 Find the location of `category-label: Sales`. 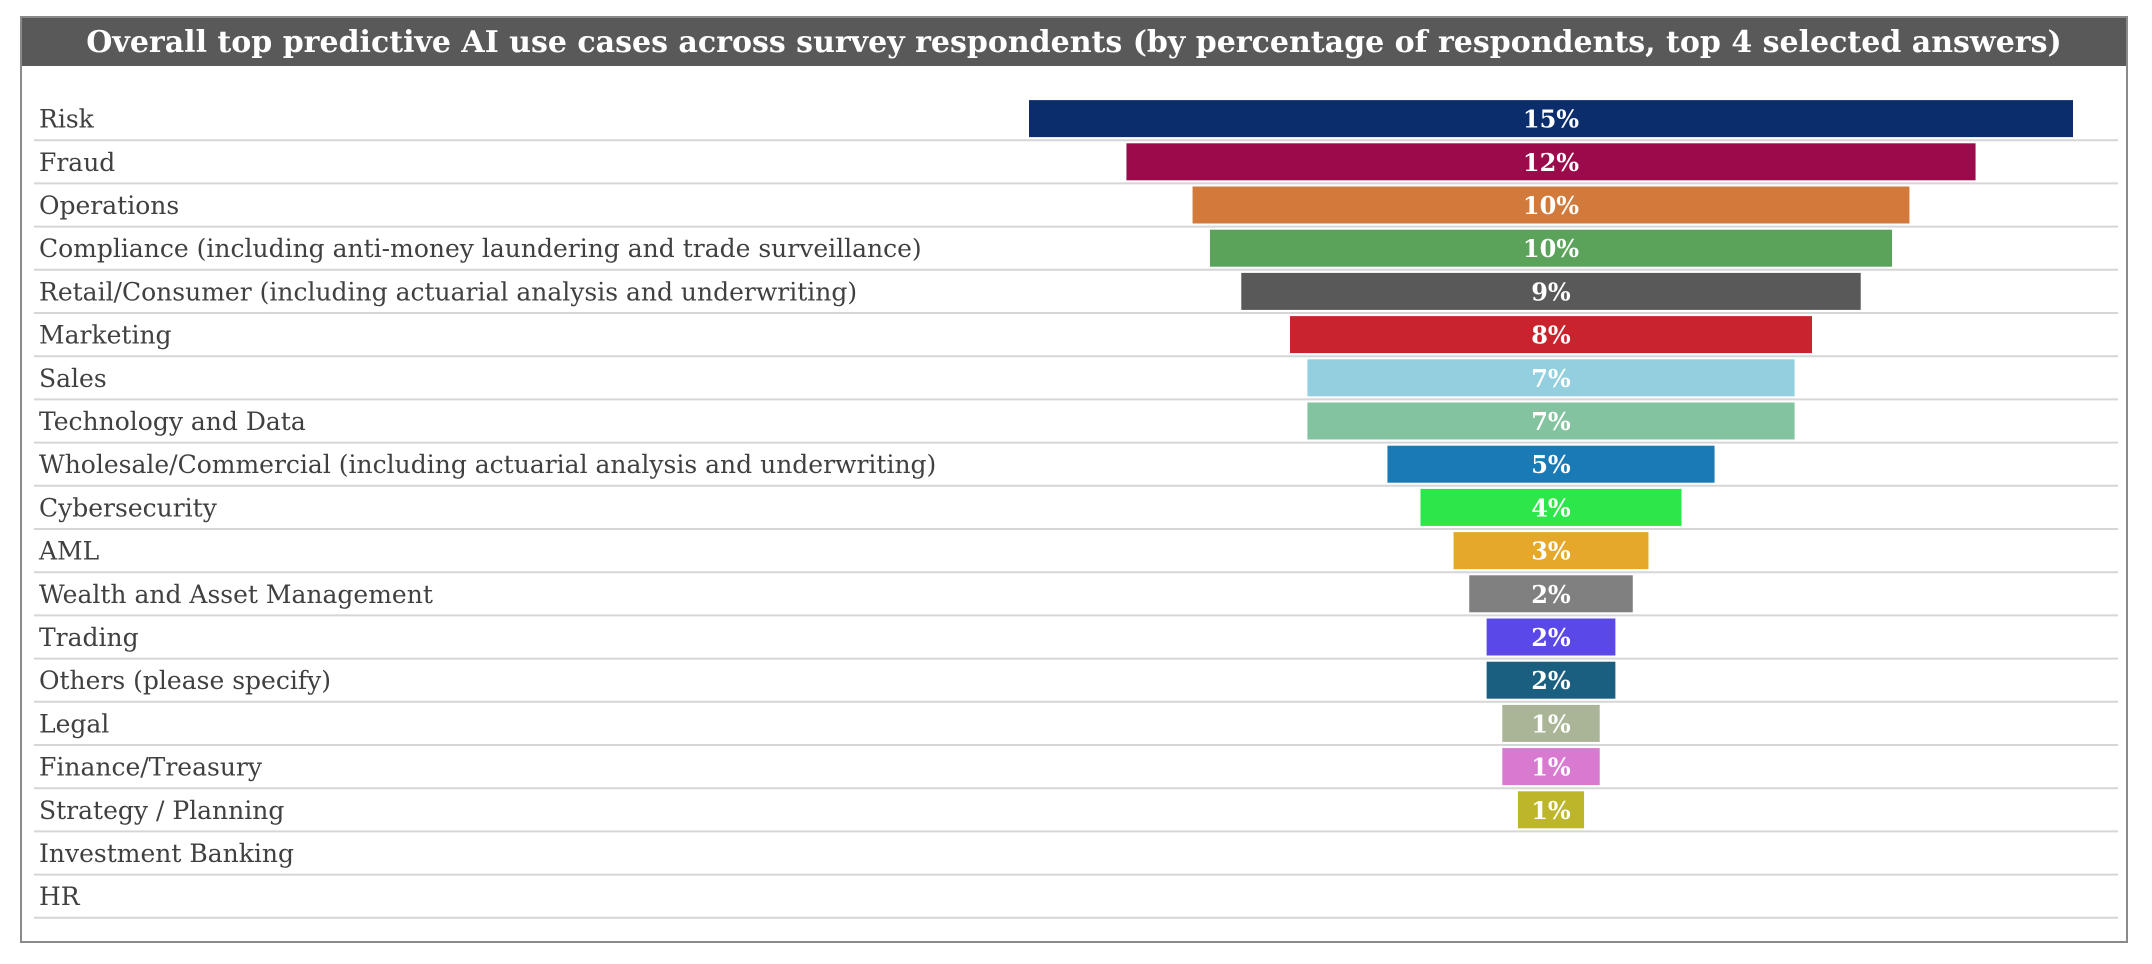

category-label: Sales is located at coordinates (73, 378).